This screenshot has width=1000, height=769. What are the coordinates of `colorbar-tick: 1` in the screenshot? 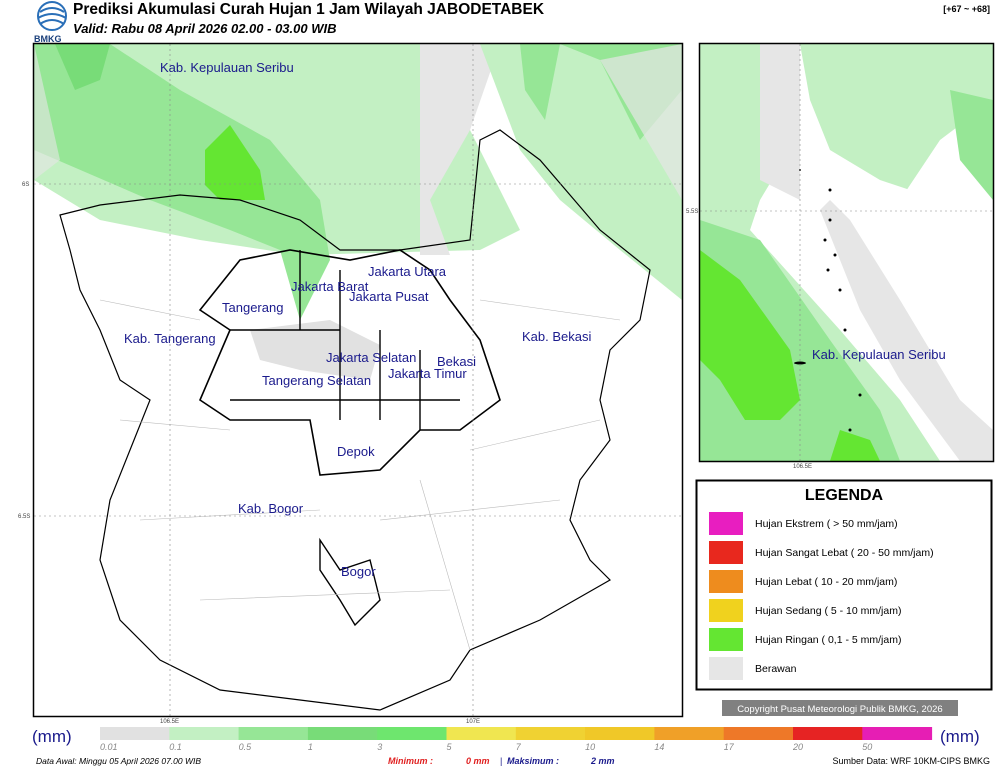 It's located at (310, 747).